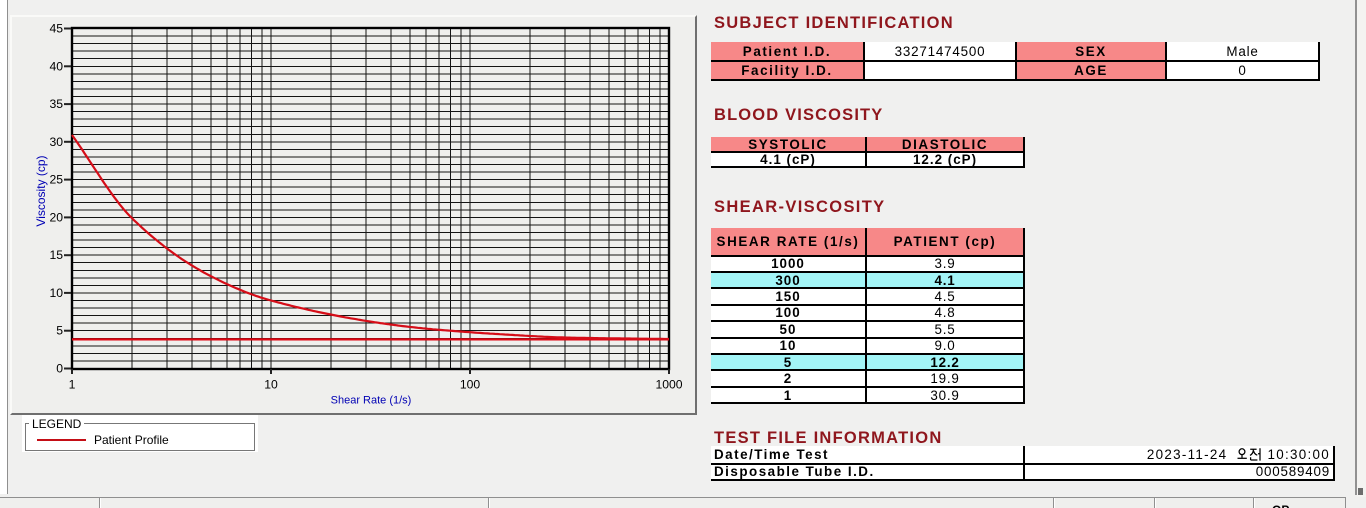 This screenshot has width=1366, height=508. What do you see at coordinates (41, 190) in the screenshot?
I see `svg-text: Viscosity (cp)` at bounding box center [41, 190].